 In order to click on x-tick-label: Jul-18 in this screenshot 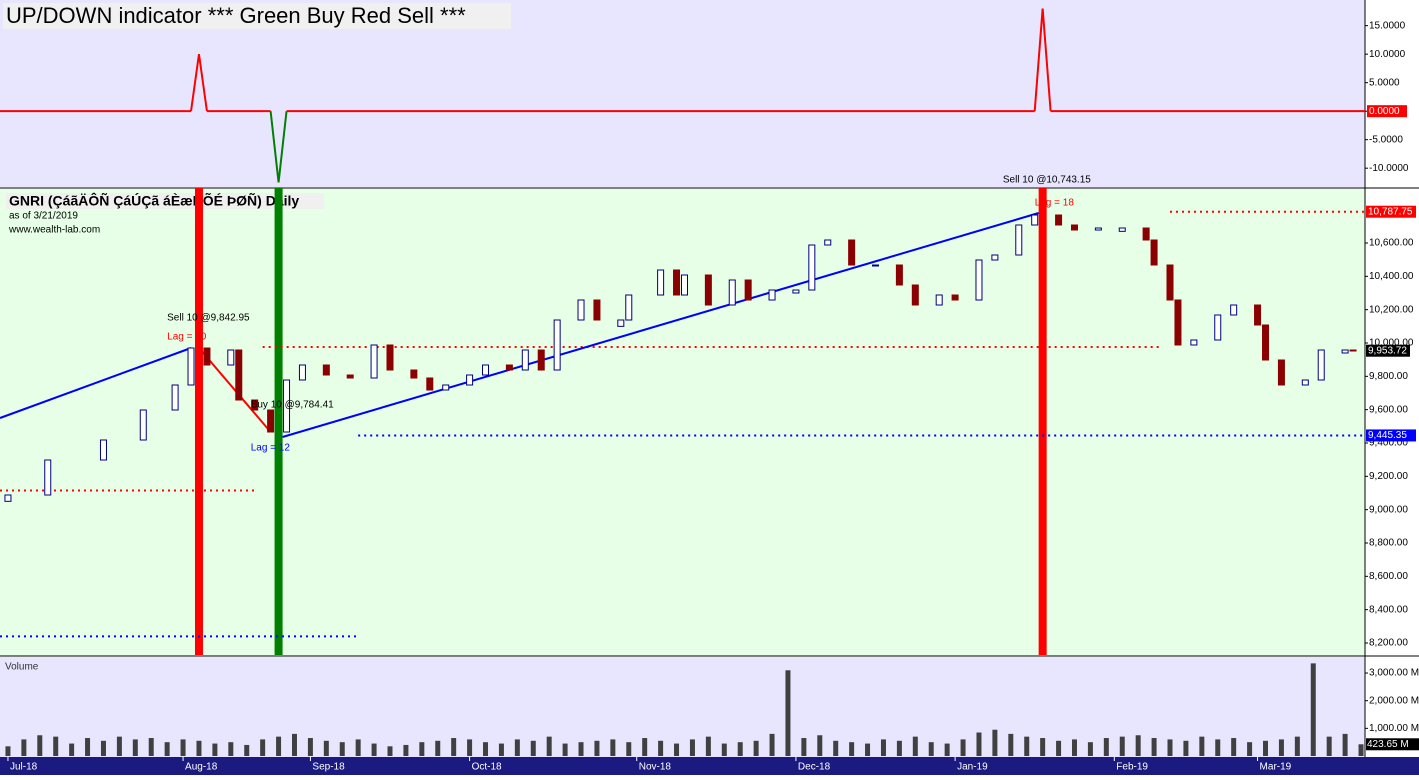, I will do `click(24, 767)`.